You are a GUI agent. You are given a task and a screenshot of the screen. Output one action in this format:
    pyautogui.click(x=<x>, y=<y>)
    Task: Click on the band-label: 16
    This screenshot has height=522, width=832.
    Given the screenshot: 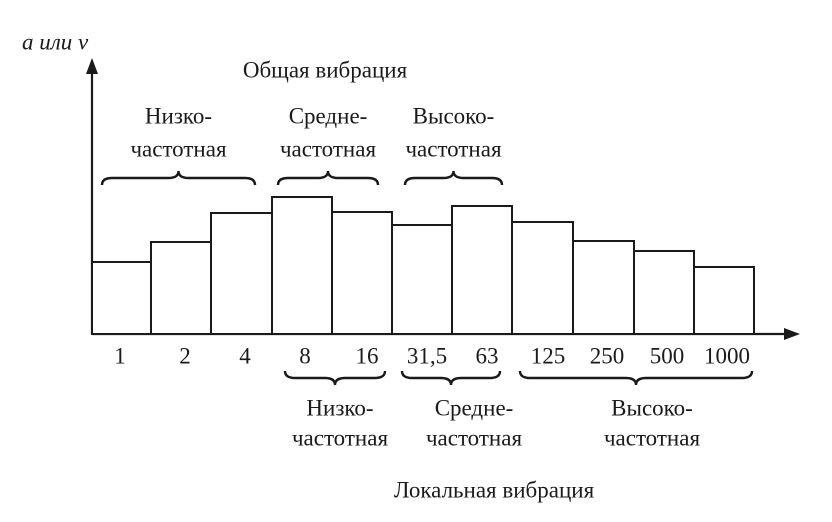 What is the action you would take?
    pyautogui.click(x=367, y=355)
    